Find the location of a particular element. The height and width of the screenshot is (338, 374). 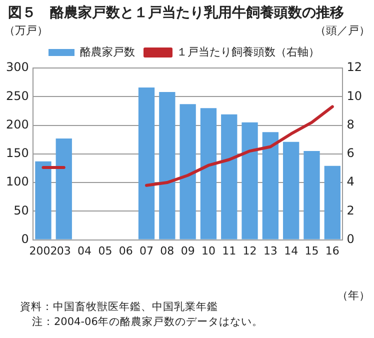

x-axis-title: （年） is located at coordinates (353, 295).